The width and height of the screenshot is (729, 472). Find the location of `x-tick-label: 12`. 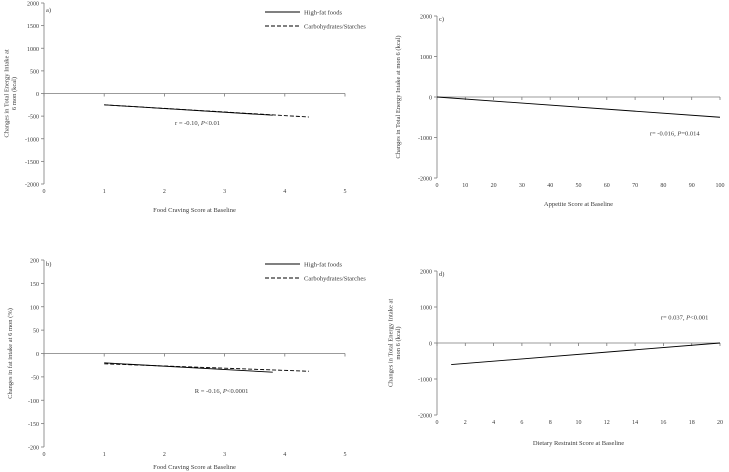

x-tick-label: 12 is located at coordinates (607, 423).